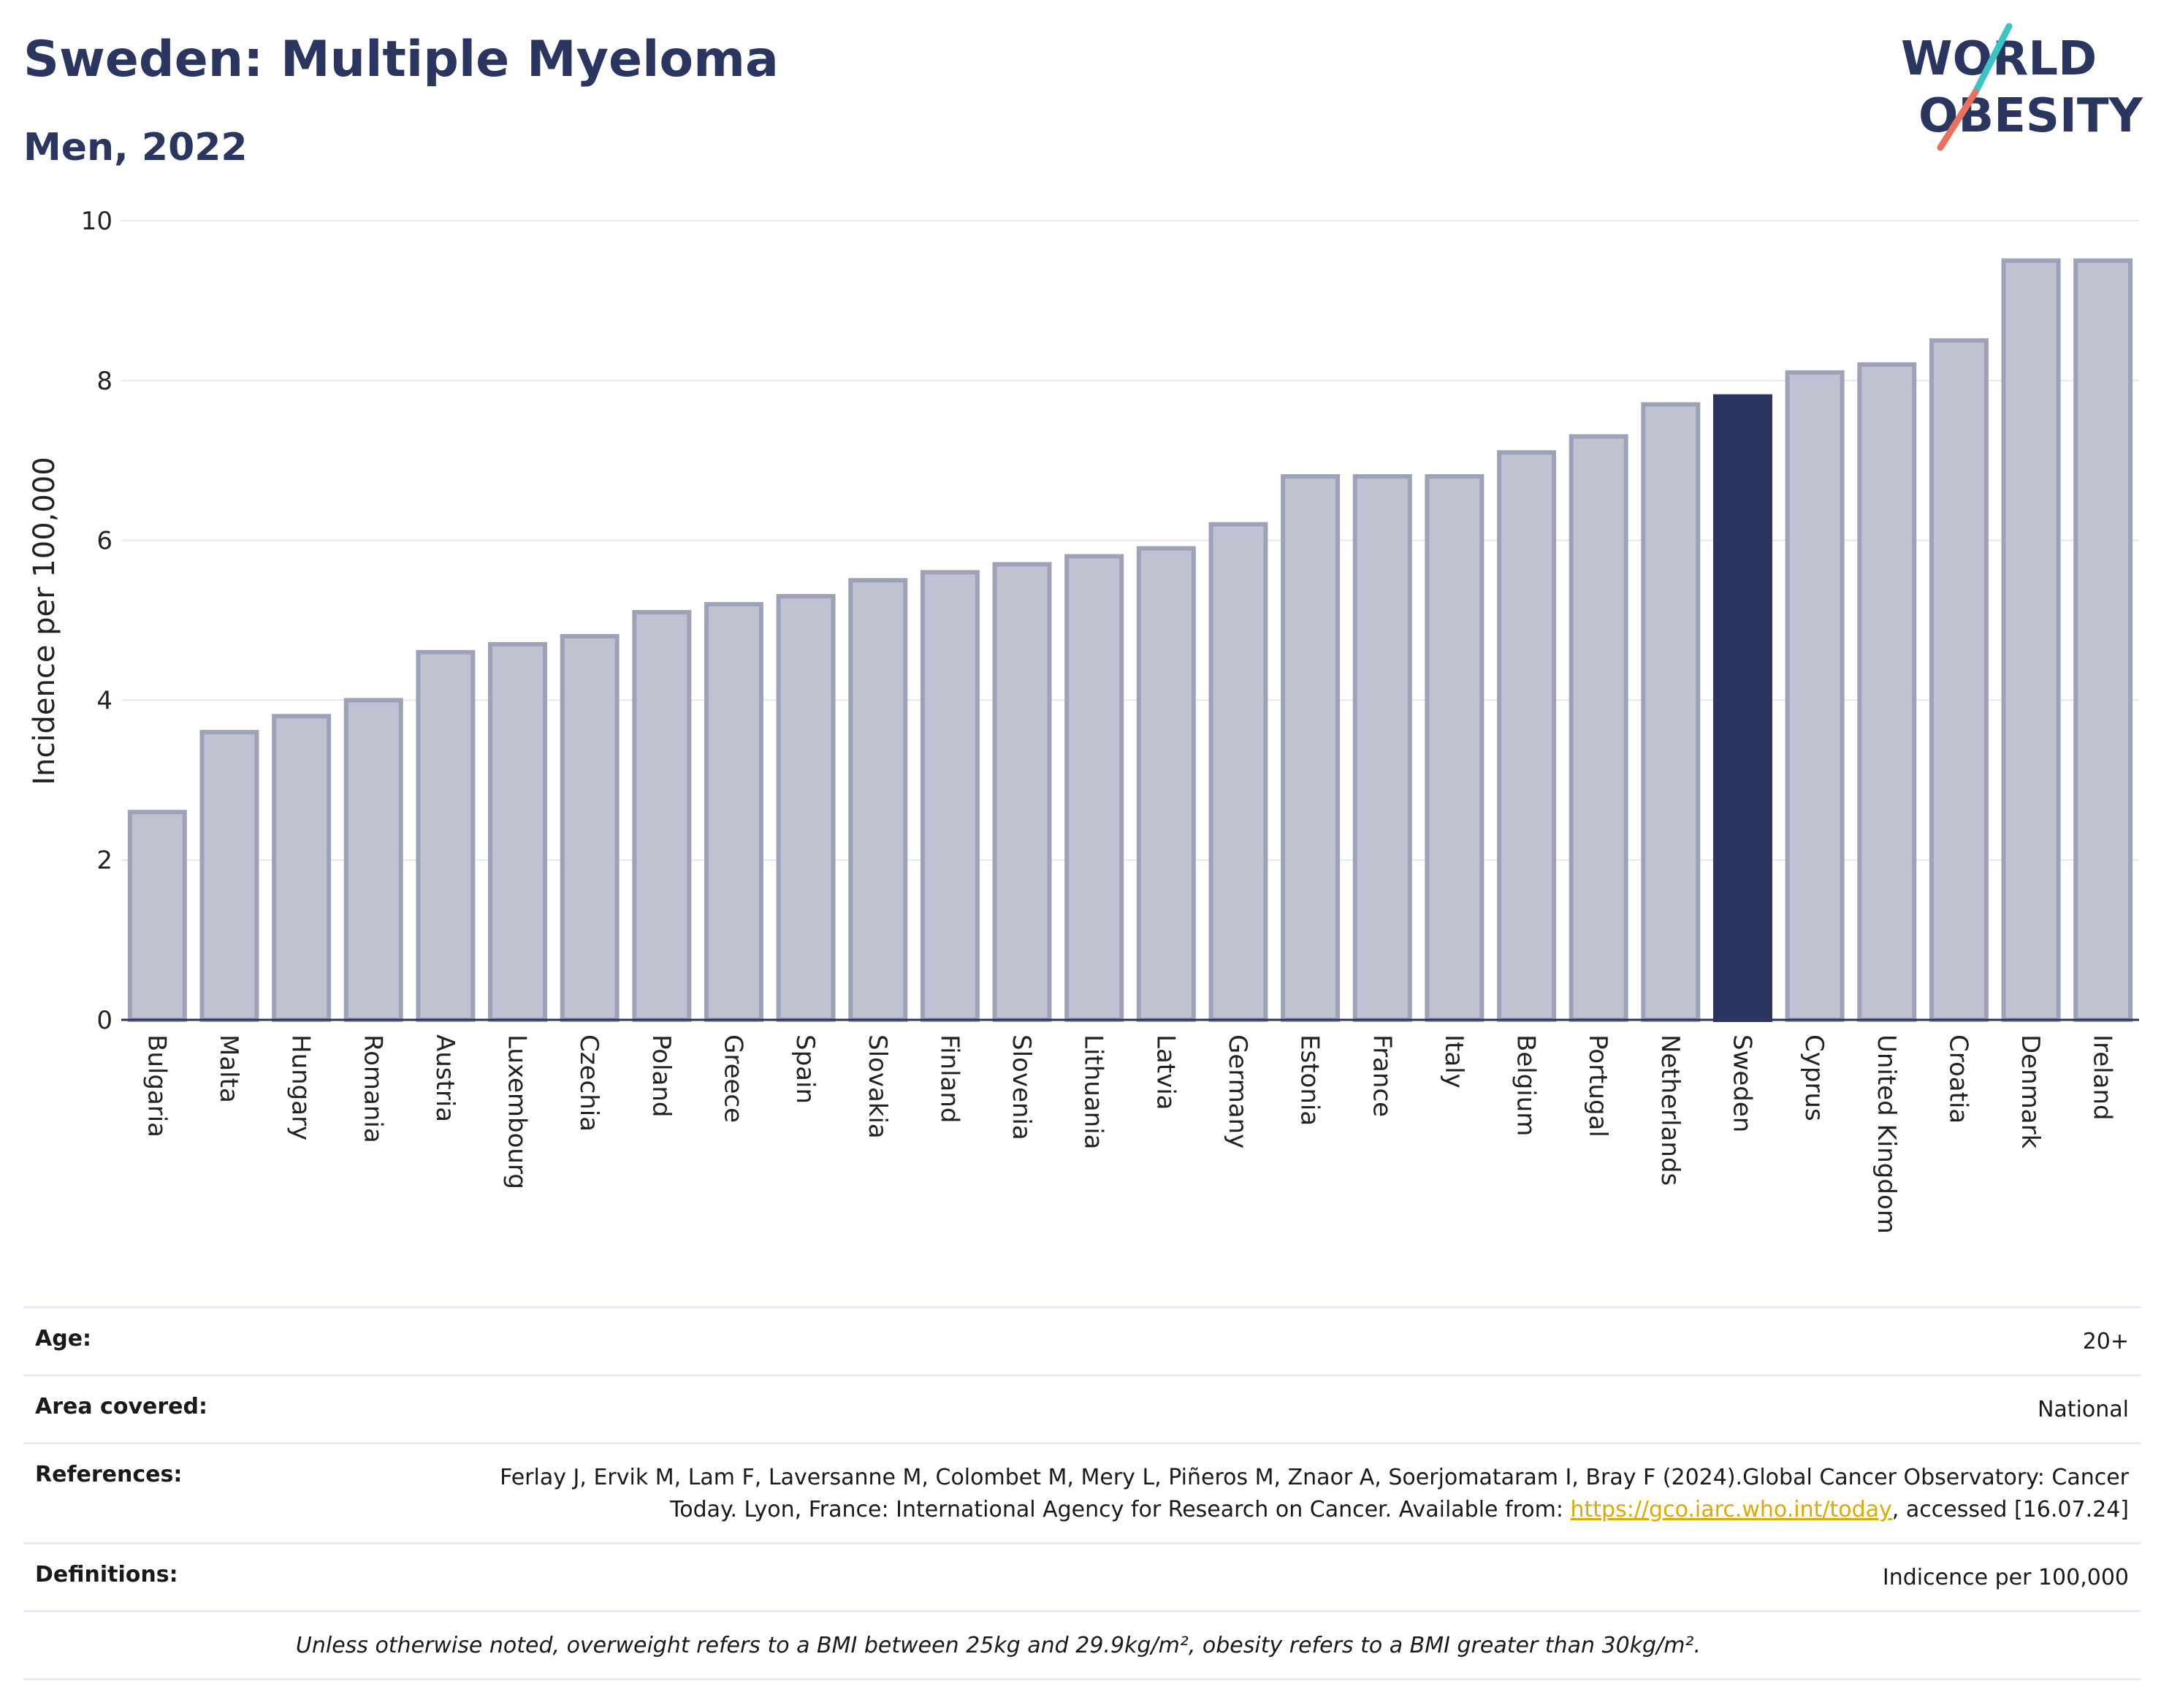 The image size is (2161, 1708). I want to click on x-tick-label: Italy, so click(1453, 1061).